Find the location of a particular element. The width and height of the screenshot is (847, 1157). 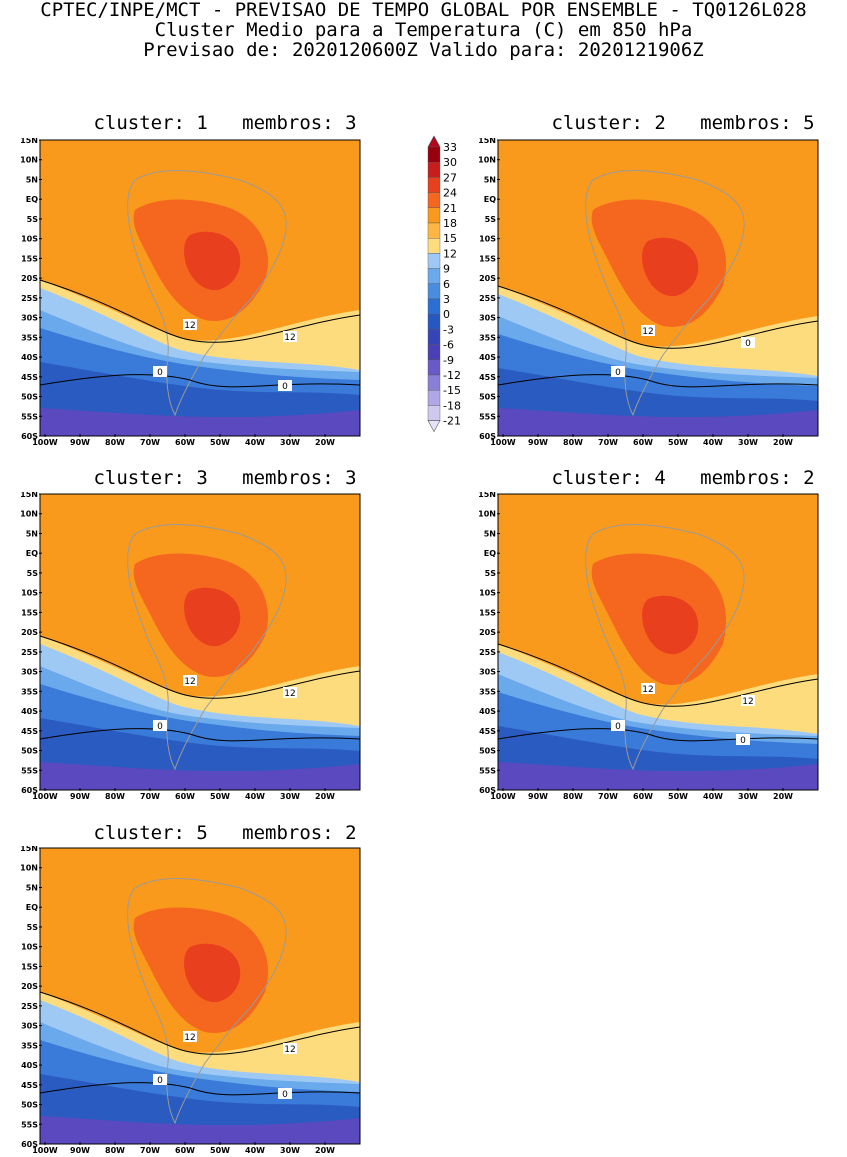

colorbar-label: 27 is located at coordinates (450, 177).